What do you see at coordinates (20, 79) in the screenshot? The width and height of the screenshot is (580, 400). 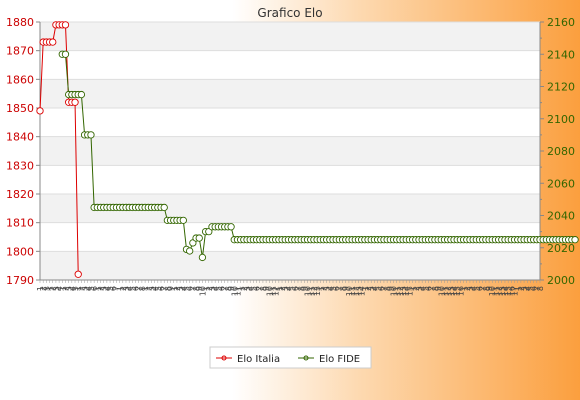 I see `left-tick-label: 1860` at bounding box center [20, 79].